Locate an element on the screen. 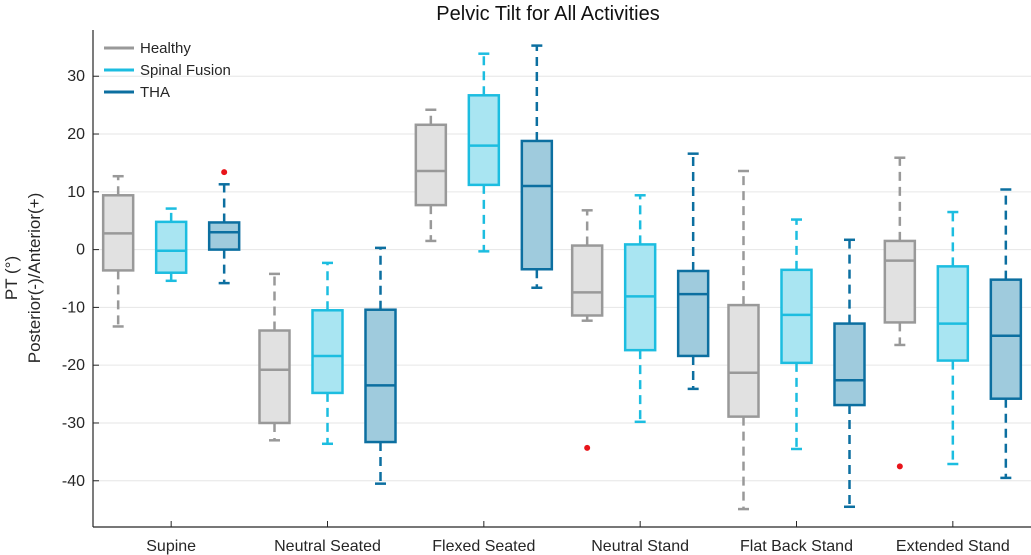 Image resolution: width=1031 pixels, height=555 pixels. chart-title: Pelvic Tilt for All Activities is located at coordinates (547, 14).